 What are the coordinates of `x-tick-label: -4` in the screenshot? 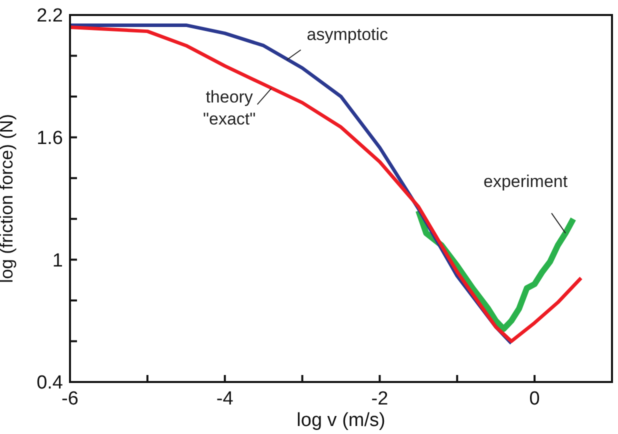 It's located at (225, 399).